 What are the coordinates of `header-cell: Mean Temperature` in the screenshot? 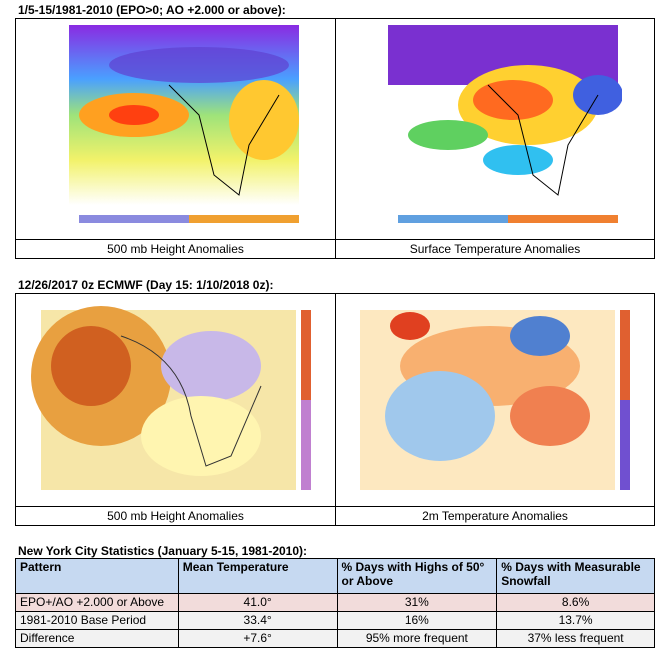 It's located at (257, 576).